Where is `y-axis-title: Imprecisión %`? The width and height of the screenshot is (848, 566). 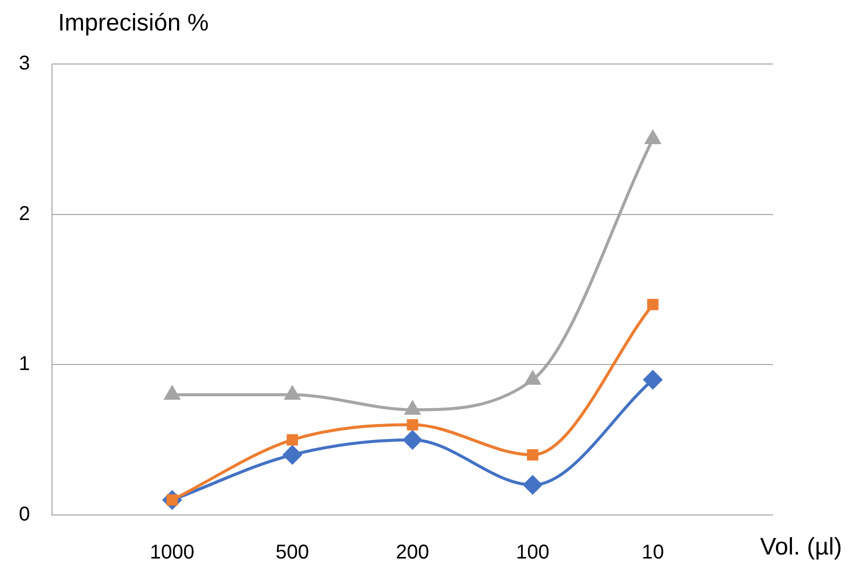
y-axis-title: Imprecisión % is located at coordinates (133, 23).